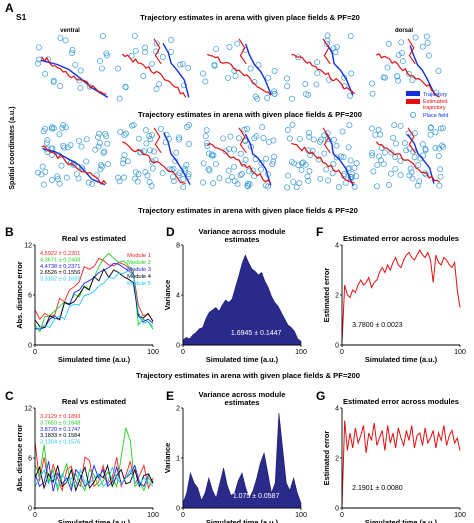  What do you see at coordinates (242, 520) in the screenshot?
I see `x-axis-label: Simulated time (a.u.)` at bounding box center [242, 520].